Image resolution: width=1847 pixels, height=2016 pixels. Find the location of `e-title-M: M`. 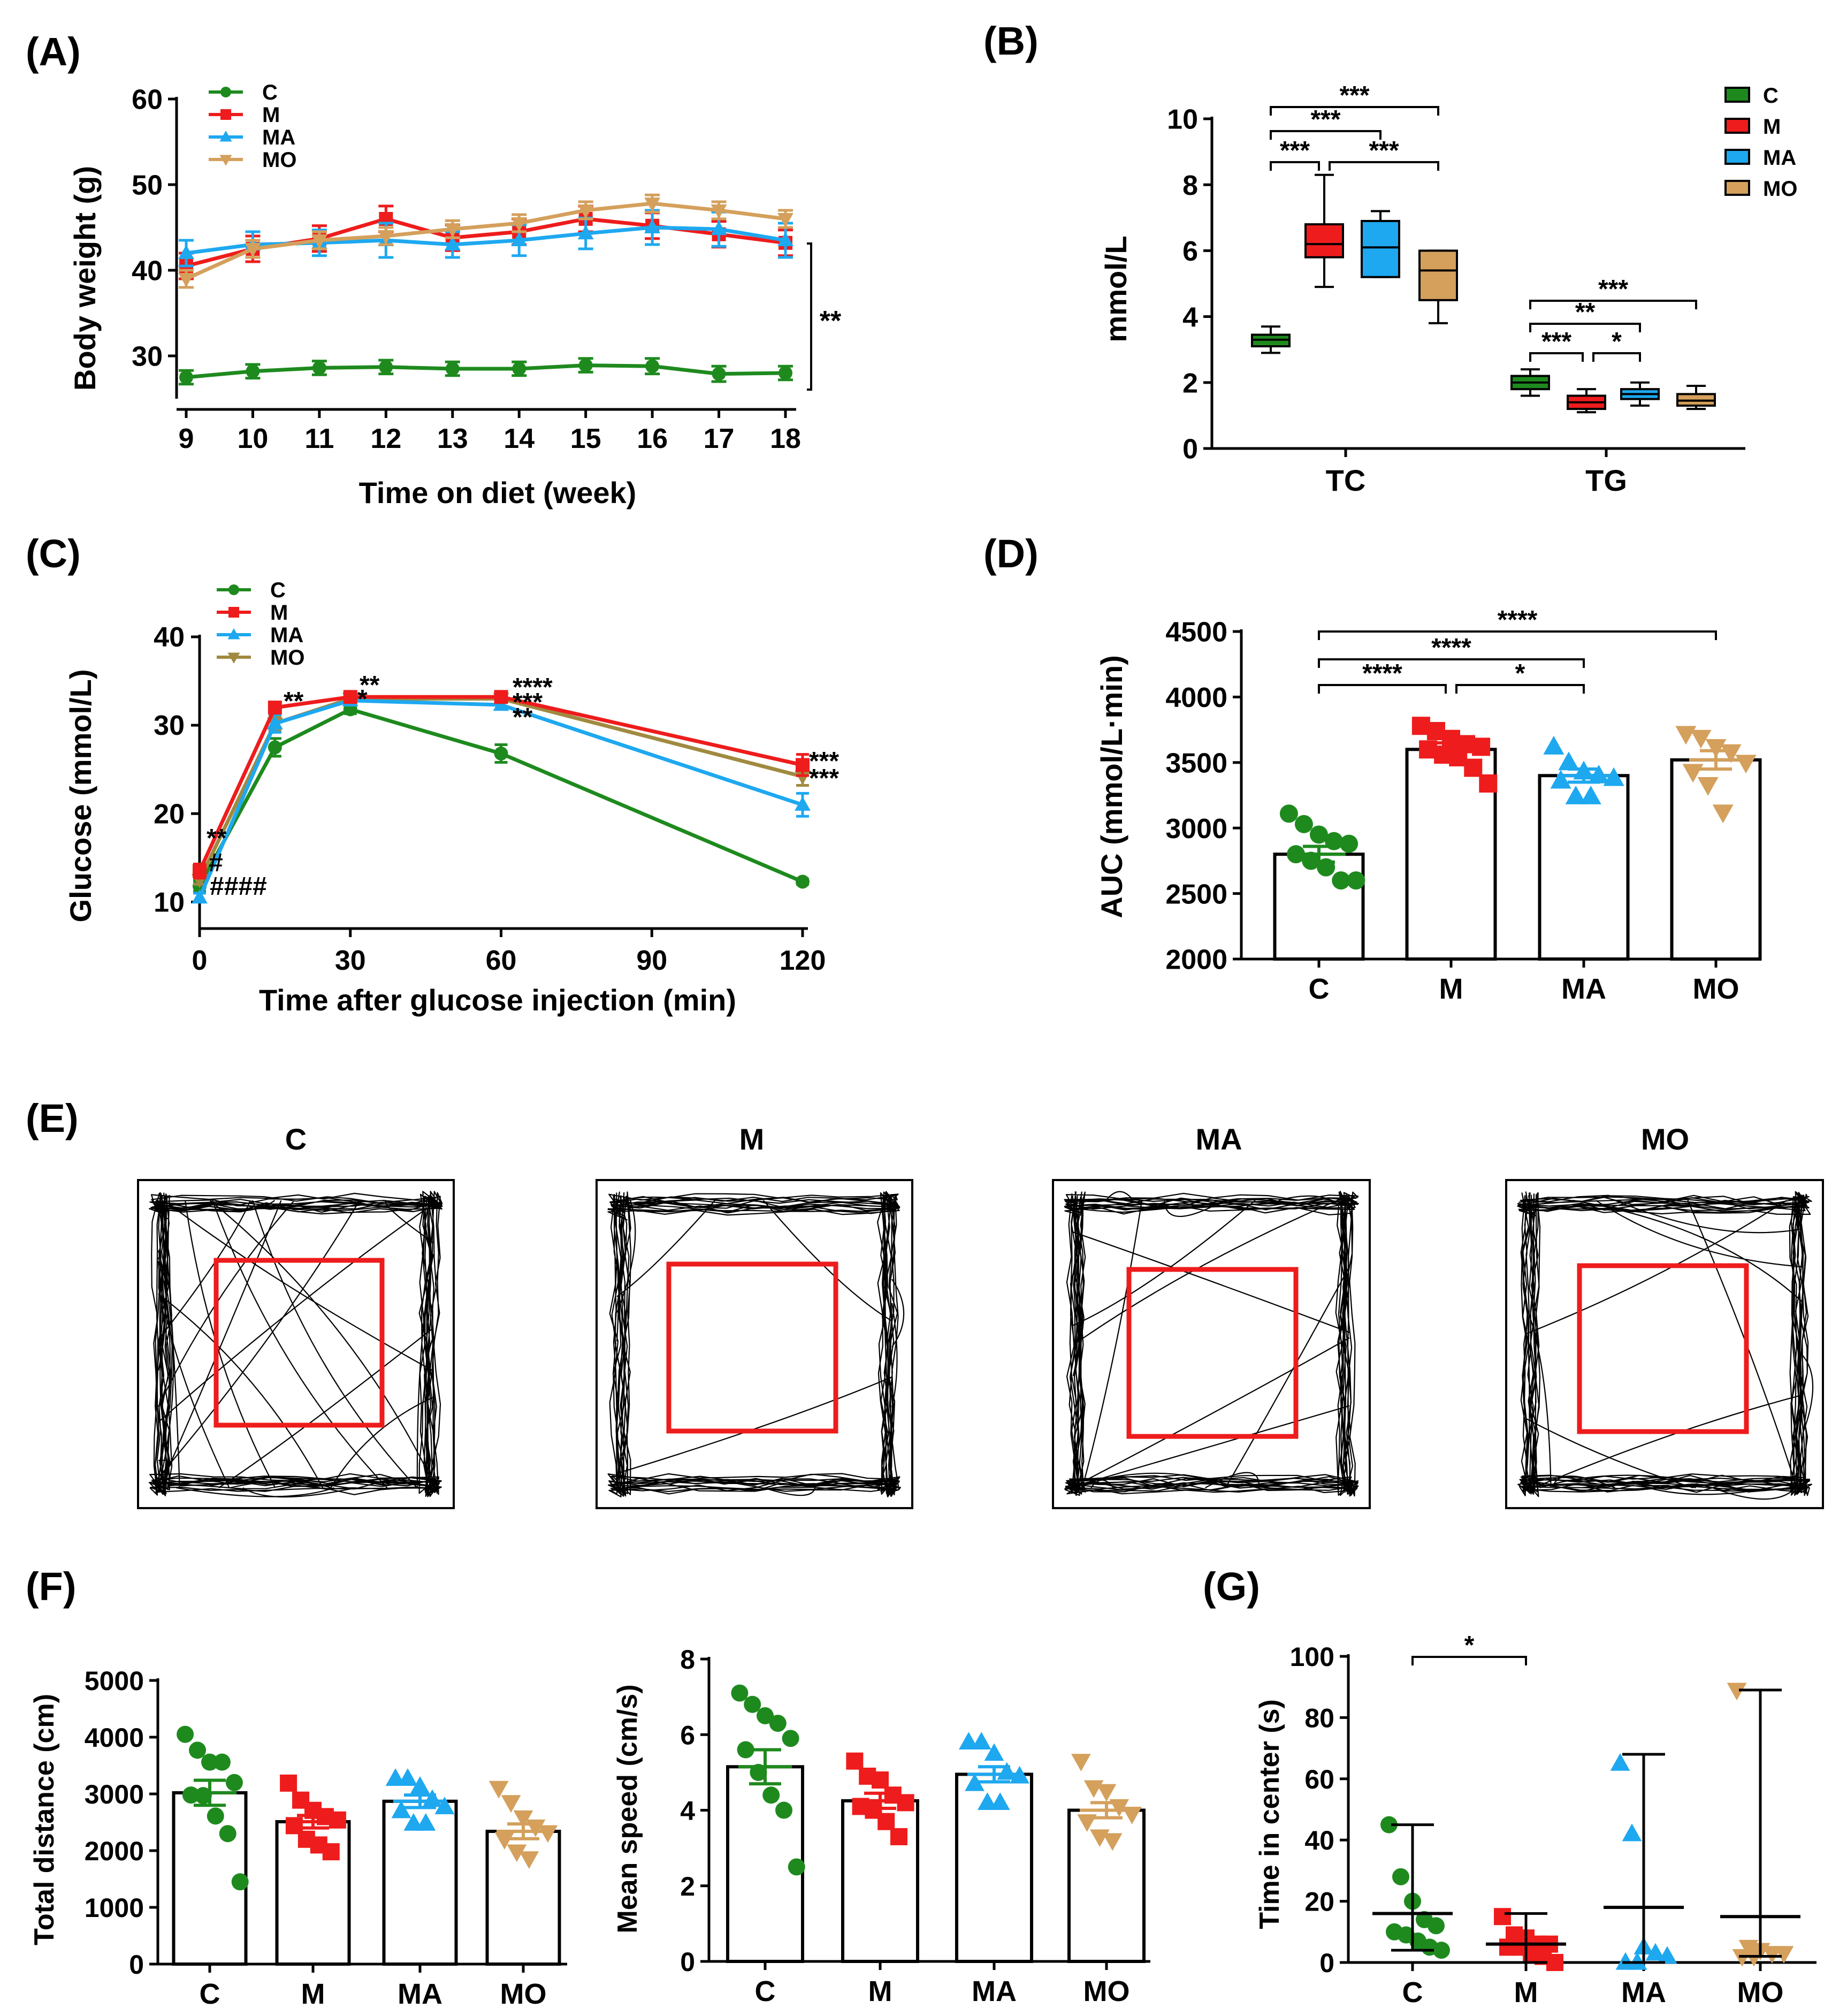

e-title-M: M is located at coordinates (752, 1139).